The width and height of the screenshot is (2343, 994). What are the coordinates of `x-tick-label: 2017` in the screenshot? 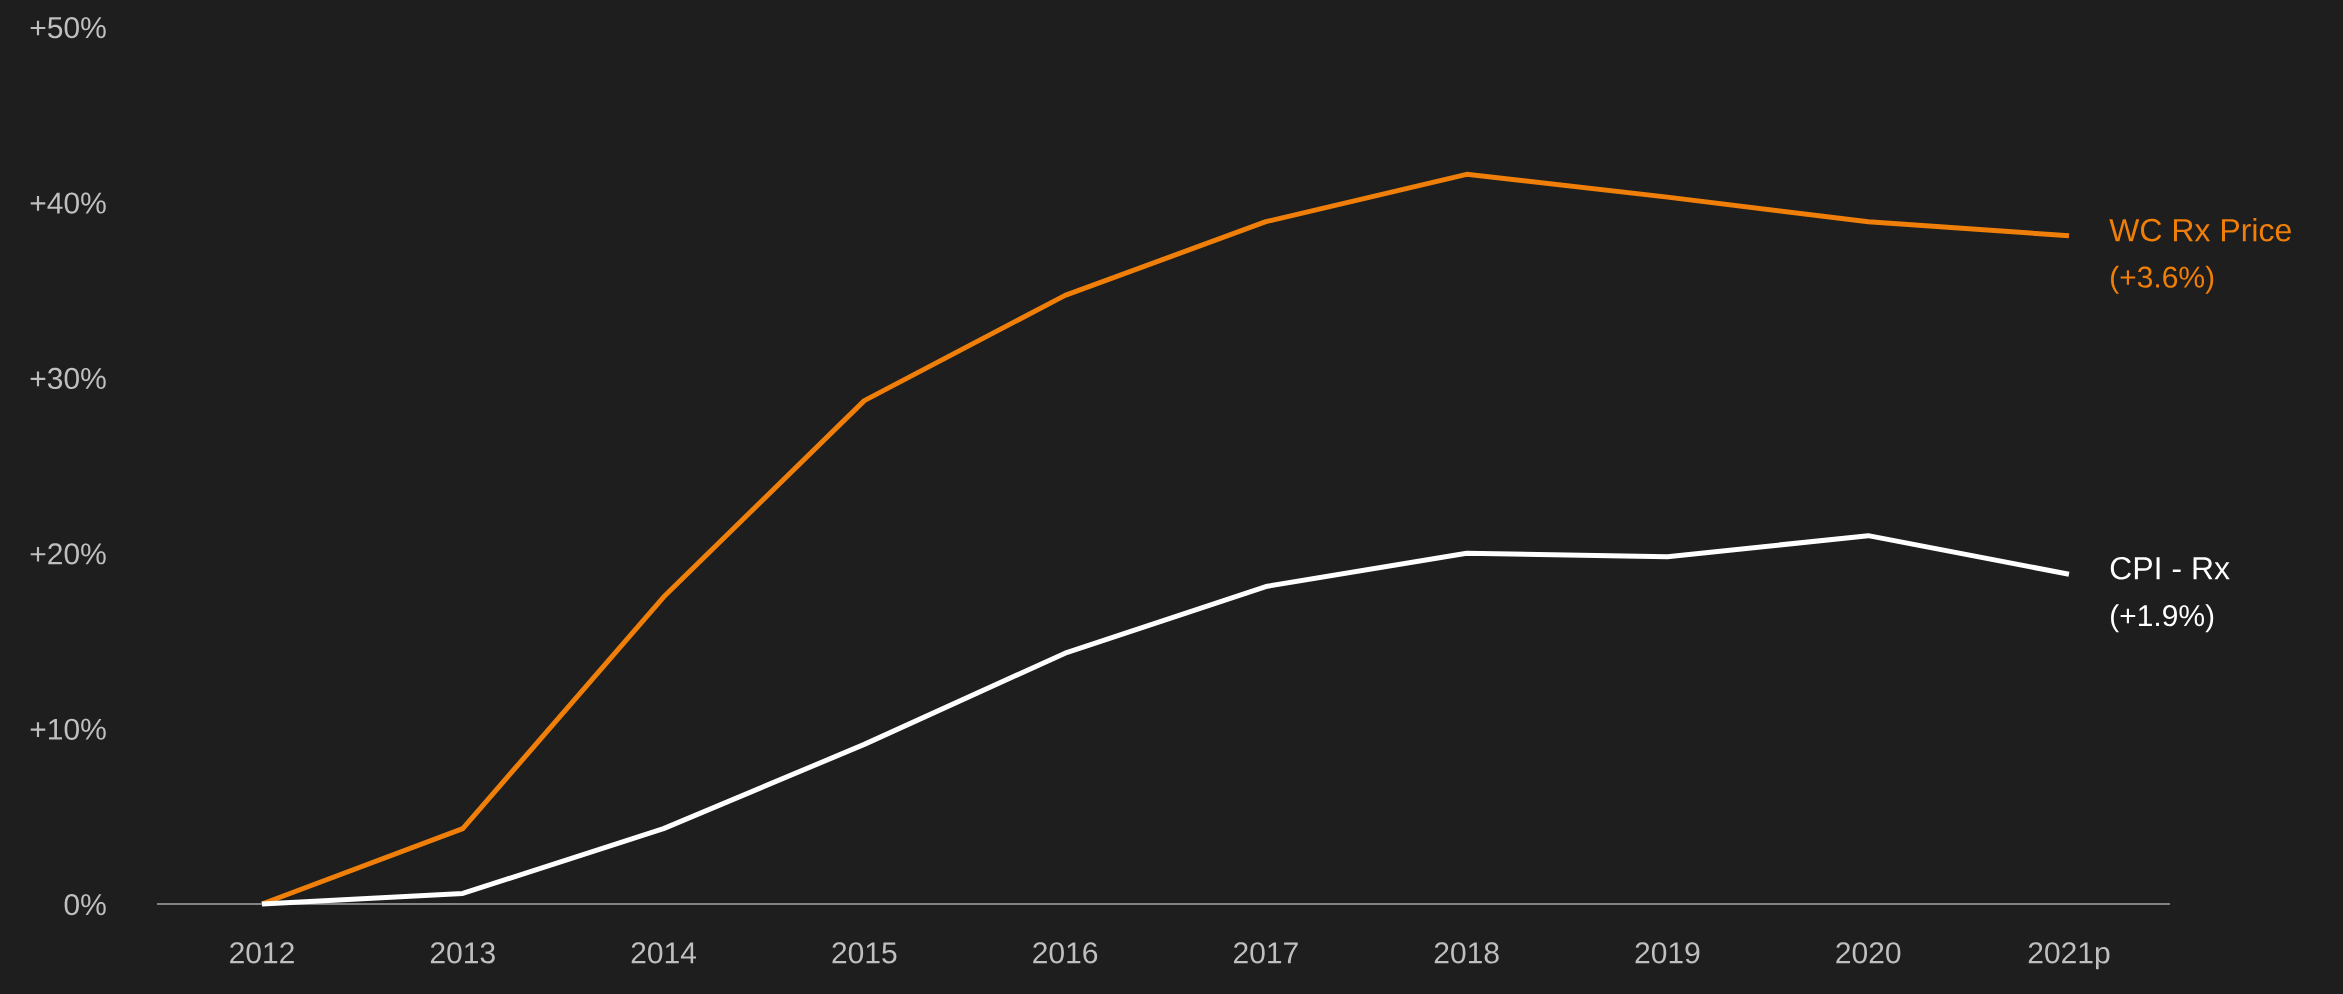 It's located at (1266, 953).